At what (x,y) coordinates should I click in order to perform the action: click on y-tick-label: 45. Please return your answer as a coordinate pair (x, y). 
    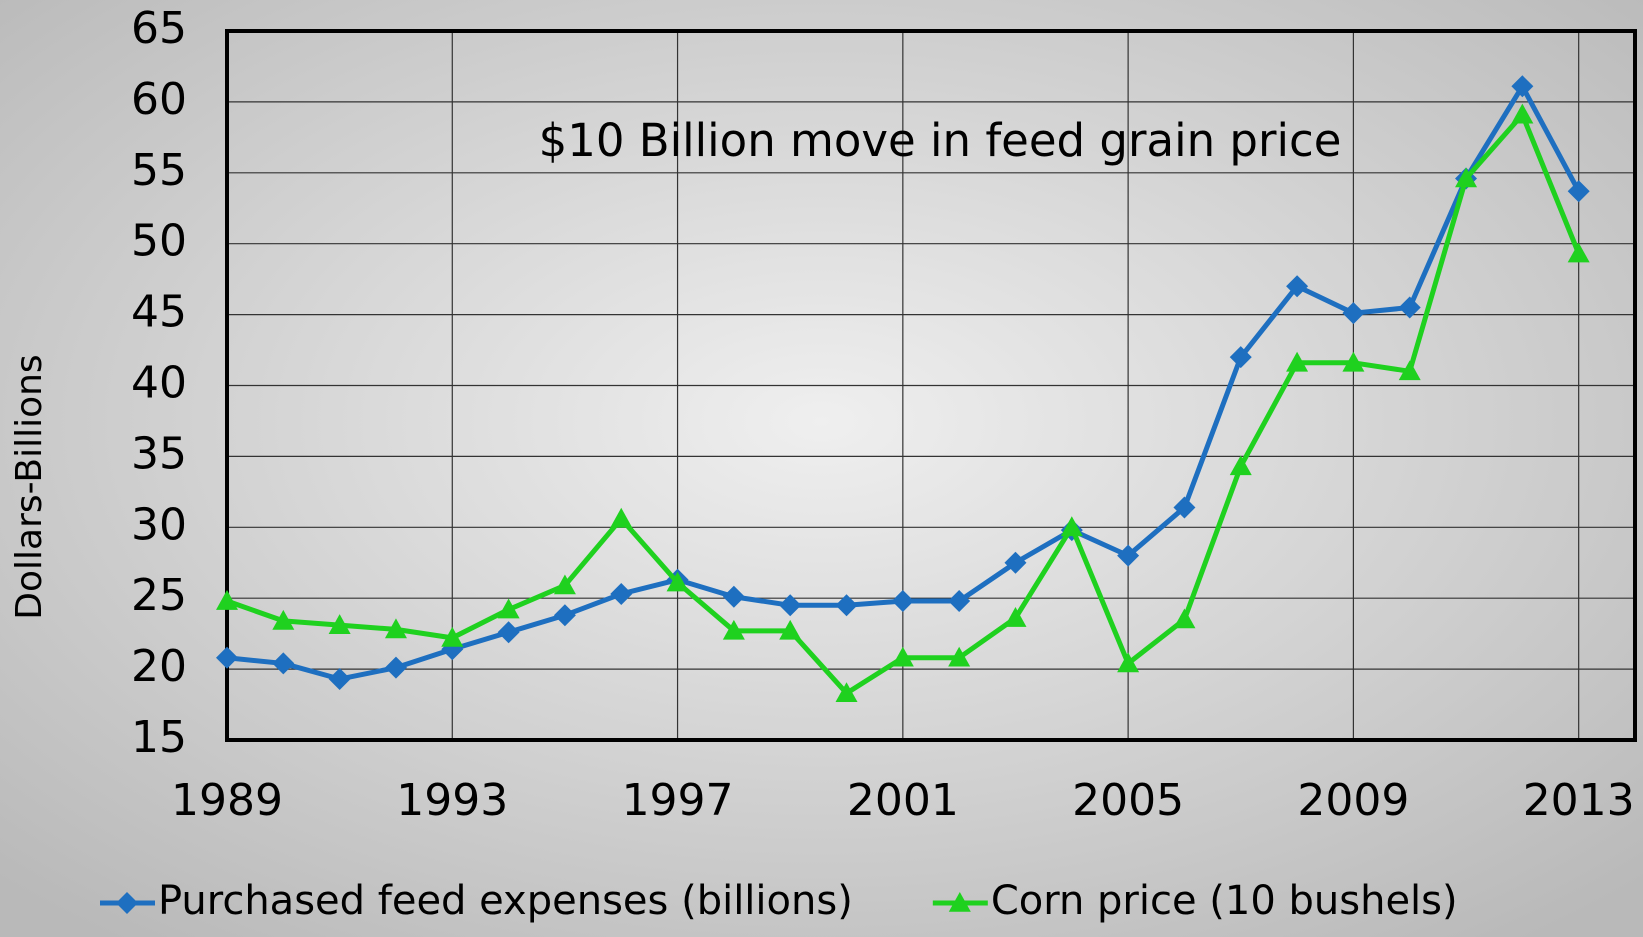
    Looking at the image, I should click on (159, 312).